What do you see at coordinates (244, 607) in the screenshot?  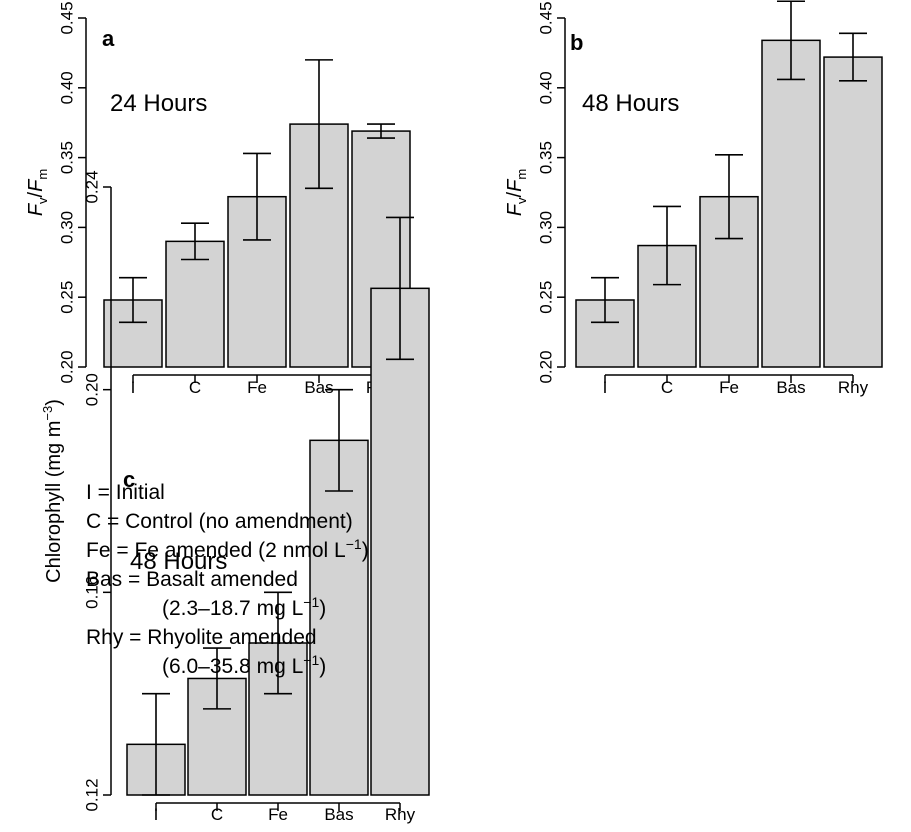 I see `legend-line-basalt-range: (2.3–18.7 mg L−1)` at bounding box center [244, 607].